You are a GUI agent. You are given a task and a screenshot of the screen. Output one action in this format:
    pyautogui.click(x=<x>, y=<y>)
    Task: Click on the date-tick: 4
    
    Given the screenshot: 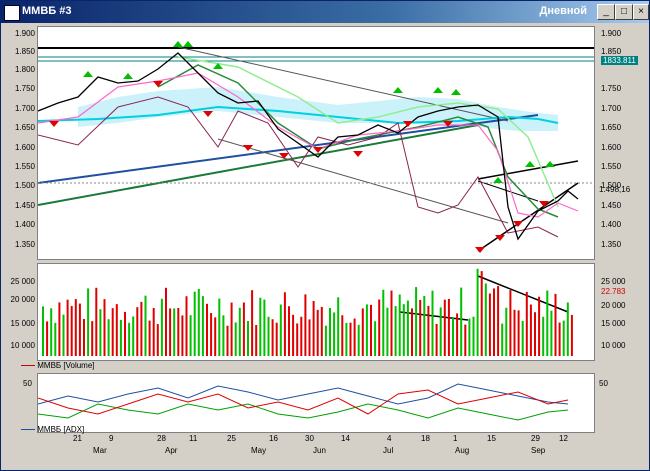 What is the action you would take?
    pyautogui.click(x=389, y=438)
    